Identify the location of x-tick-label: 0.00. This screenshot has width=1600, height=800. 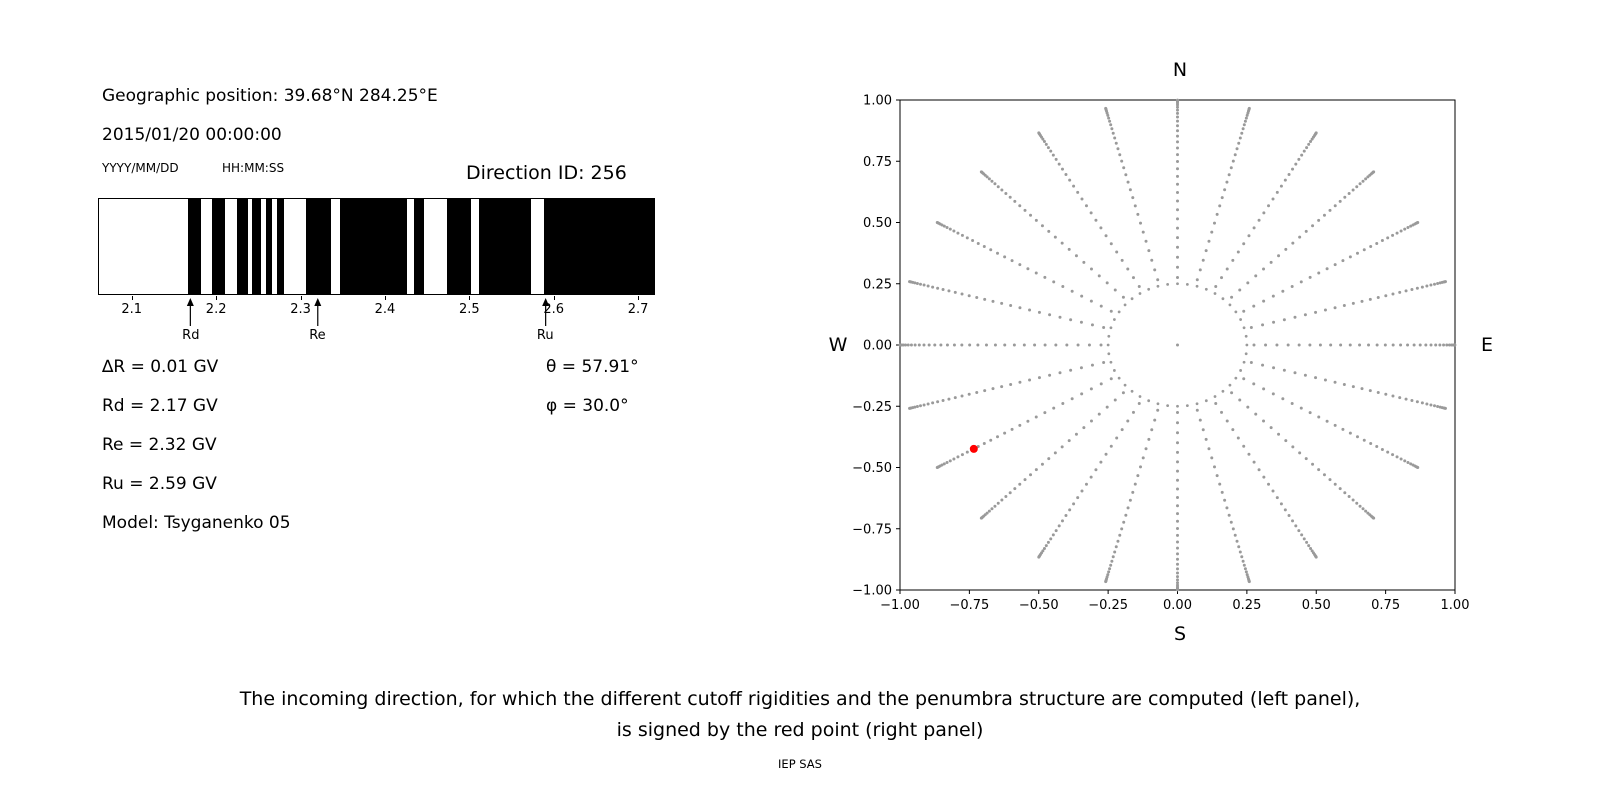
(1177, 605).